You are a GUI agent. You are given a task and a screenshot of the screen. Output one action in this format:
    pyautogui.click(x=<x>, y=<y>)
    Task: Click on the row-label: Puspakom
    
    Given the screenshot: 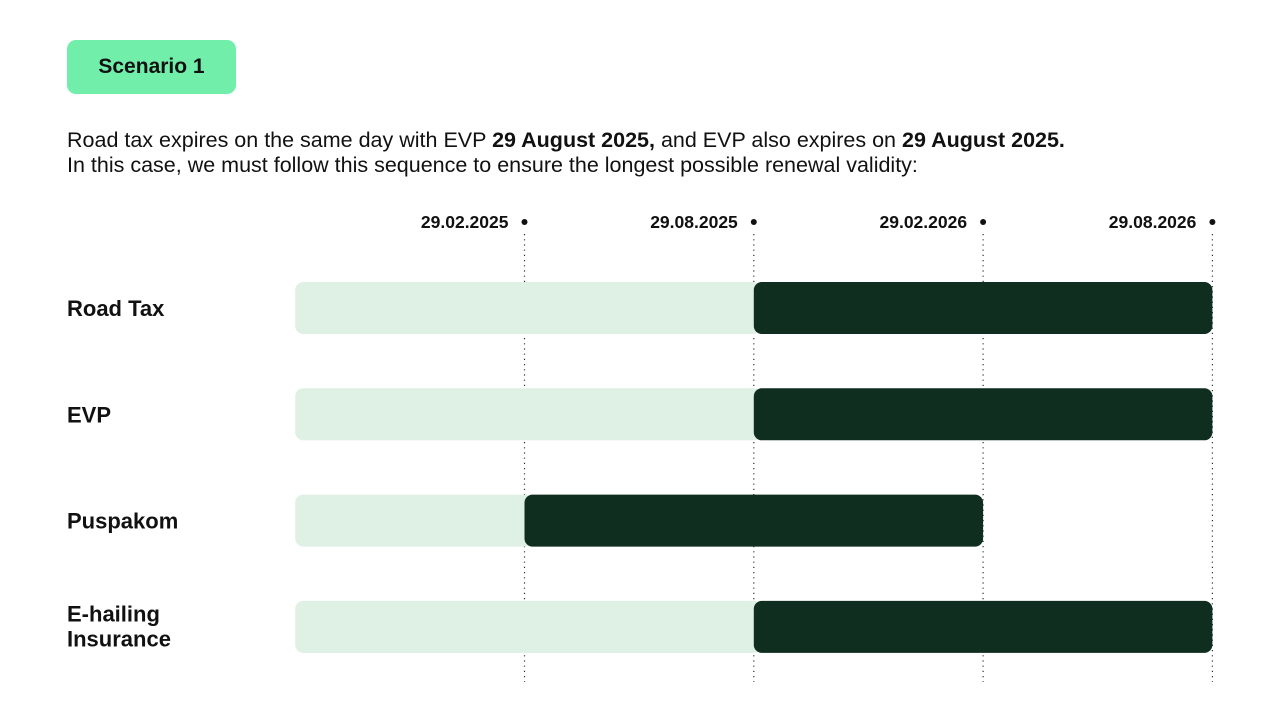 What is the action you would take?
    pyautogui.click(x=122, y=521)
    